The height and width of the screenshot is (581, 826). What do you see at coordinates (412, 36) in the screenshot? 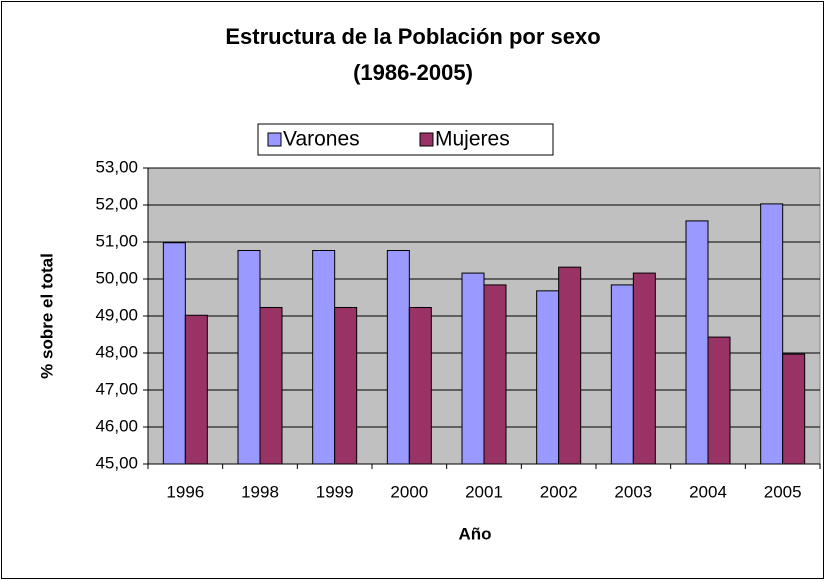
I see `chart-title: Estructura de la Población por sexo` at bounding box center [412, 36].